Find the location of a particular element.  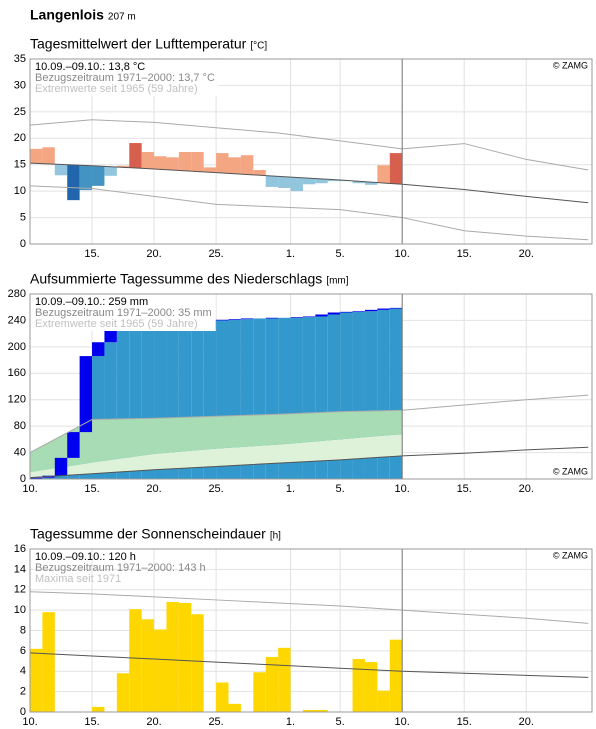

y-tick-label: 35 is located at coordinates (20, 59).